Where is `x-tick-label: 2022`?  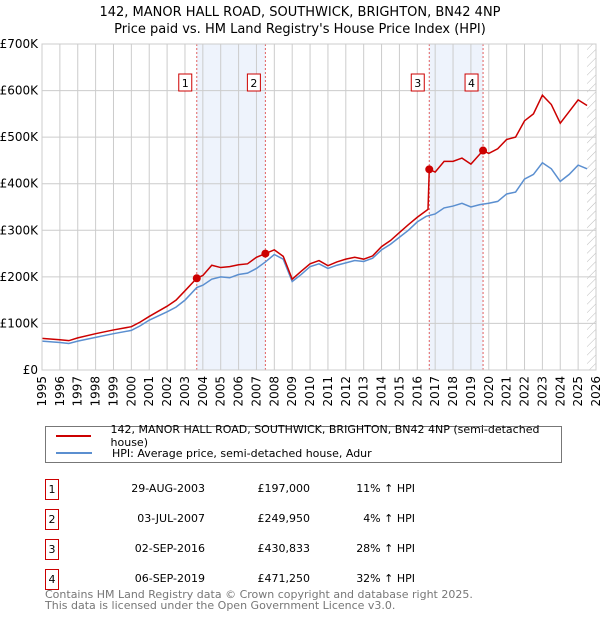 x-tick-label: 2022 is located at coordinates (525, 391).